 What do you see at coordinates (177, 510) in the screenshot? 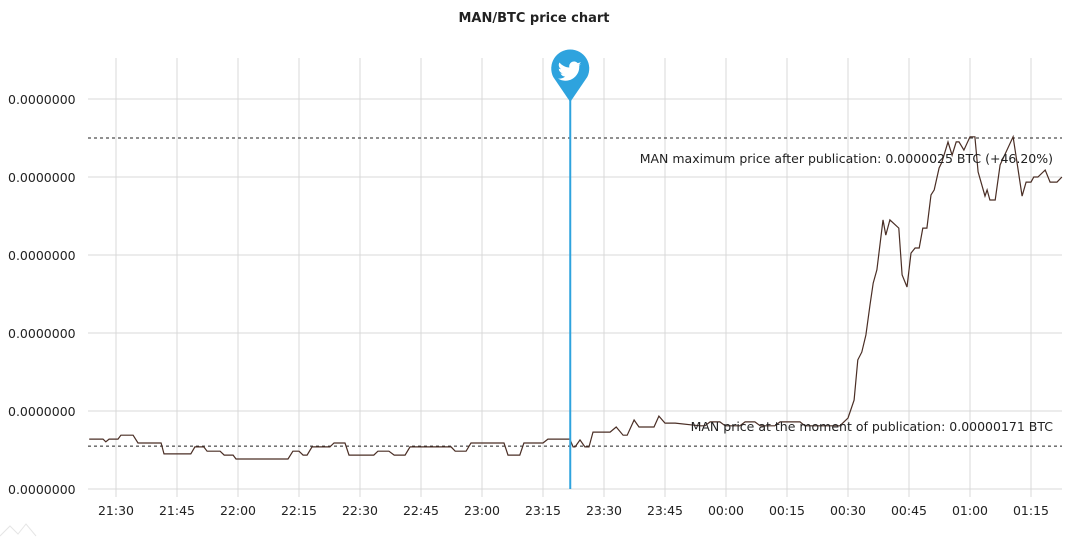
I see `x-tick-label: 21:45` at bounding box center [177, 510].